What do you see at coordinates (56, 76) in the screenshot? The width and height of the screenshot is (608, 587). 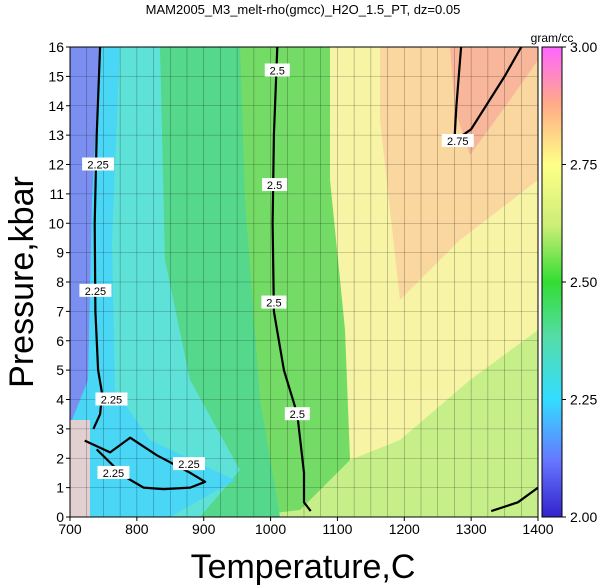 I see `y-tick-label: 15` at bounding box center [56, 76].